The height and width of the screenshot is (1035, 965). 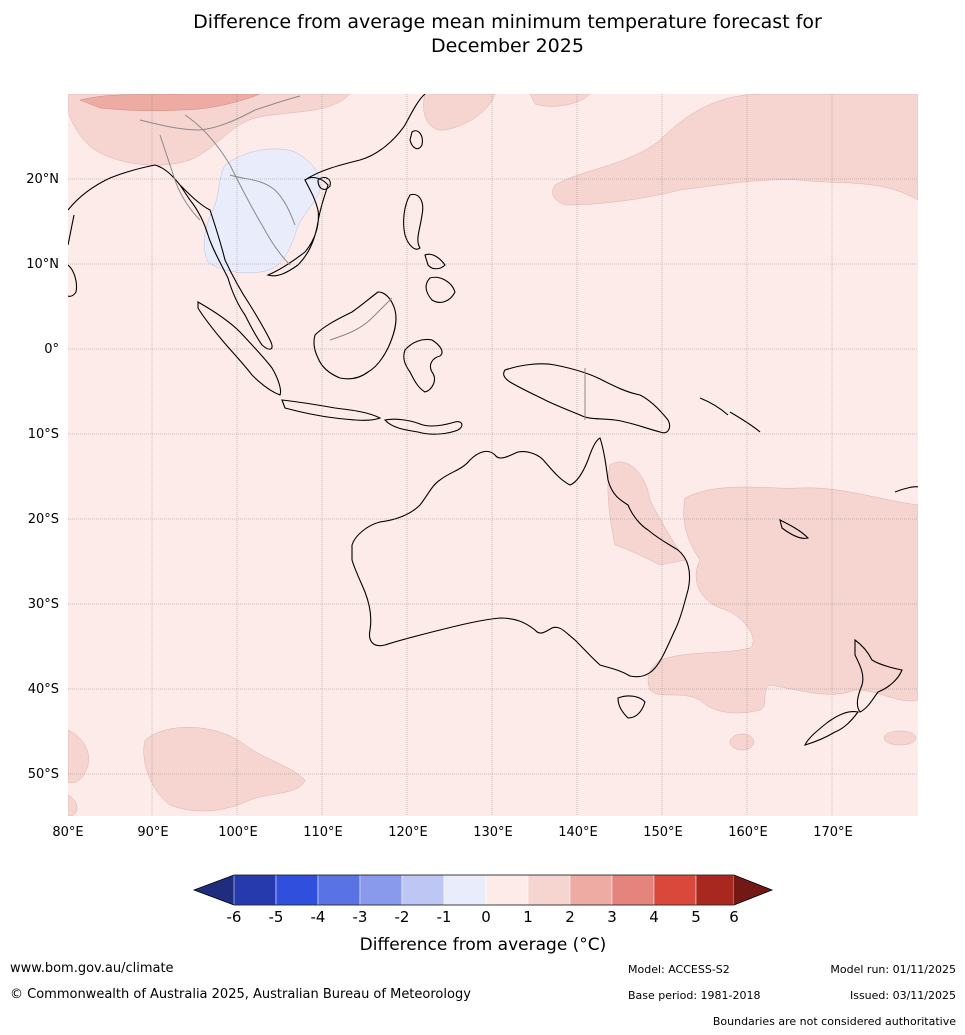 I want to click on lat-label: 40°S, so click(x=43, y=689).